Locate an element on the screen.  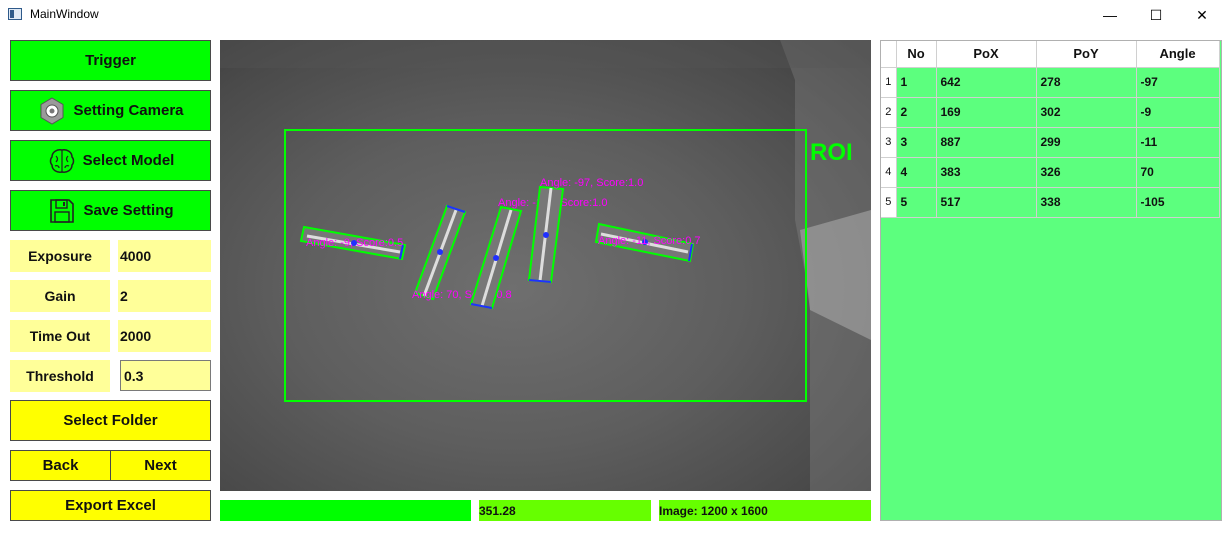
detection-label: Angle: -97, Score:1.0 is located at coordinates (591, 183).